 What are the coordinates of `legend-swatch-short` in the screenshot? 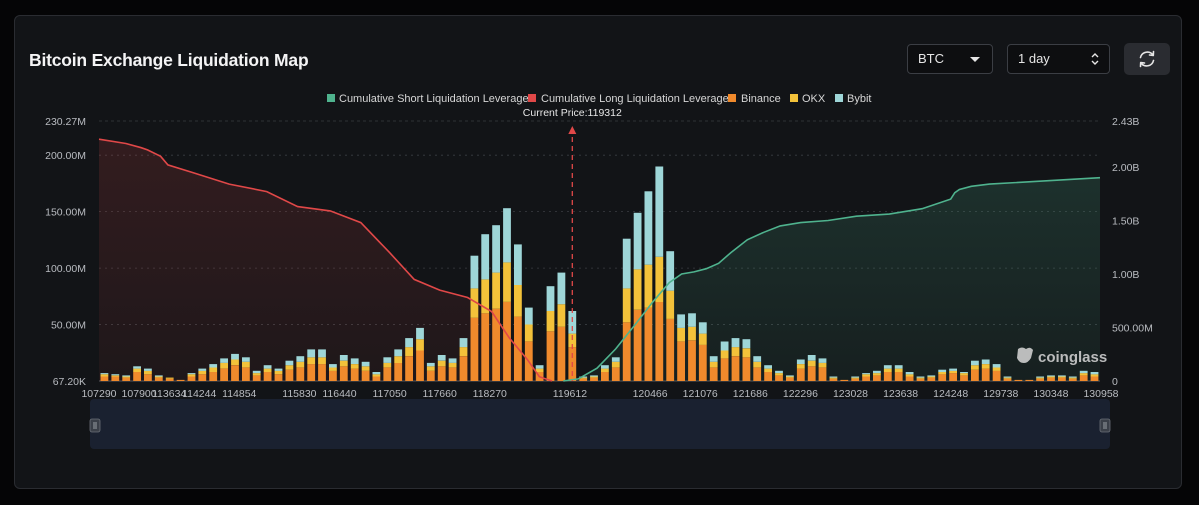 It's located at (331, 98).